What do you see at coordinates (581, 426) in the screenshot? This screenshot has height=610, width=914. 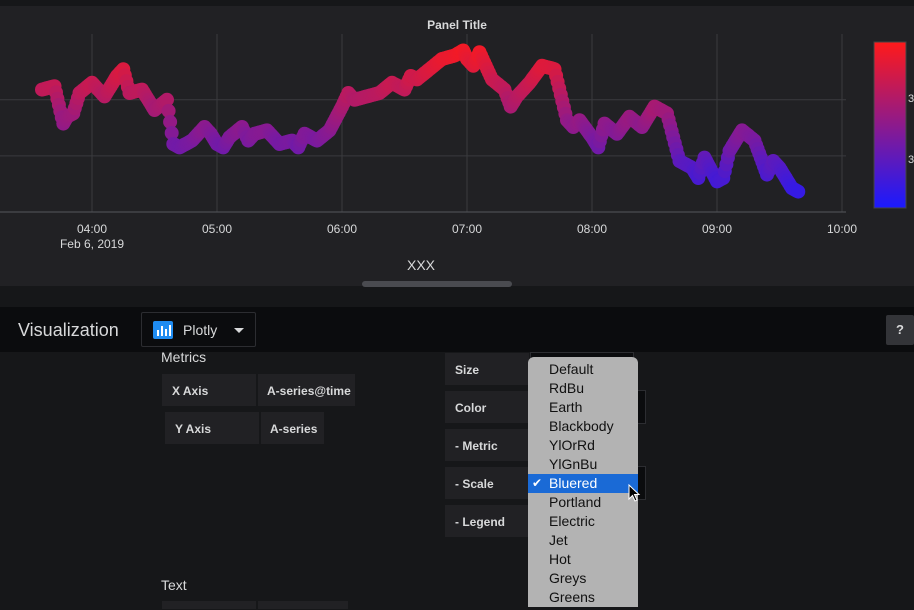 I see `scale-option-blackbody: Blackbody` at bounding box center [581, 426].